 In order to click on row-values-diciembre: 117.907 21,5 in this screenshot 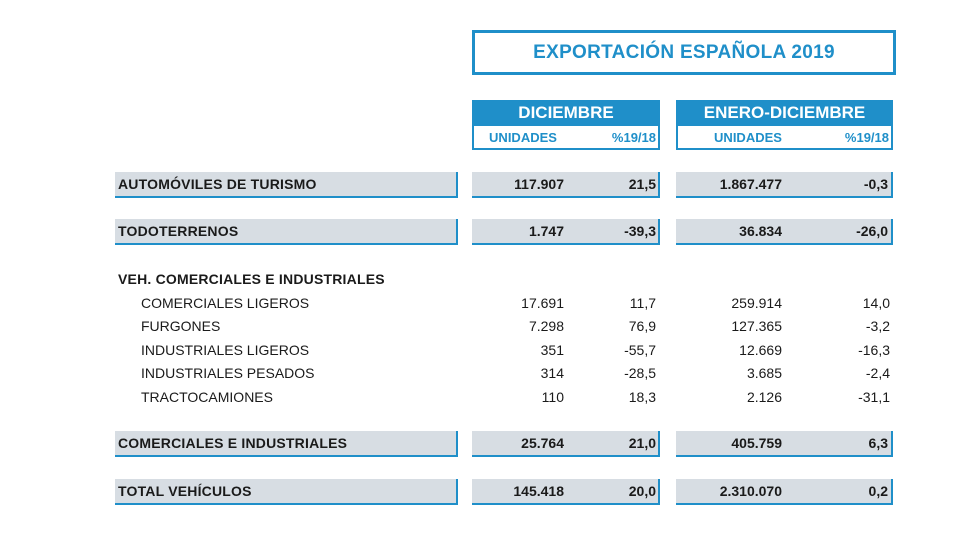, I will do `click(566, 185)`.